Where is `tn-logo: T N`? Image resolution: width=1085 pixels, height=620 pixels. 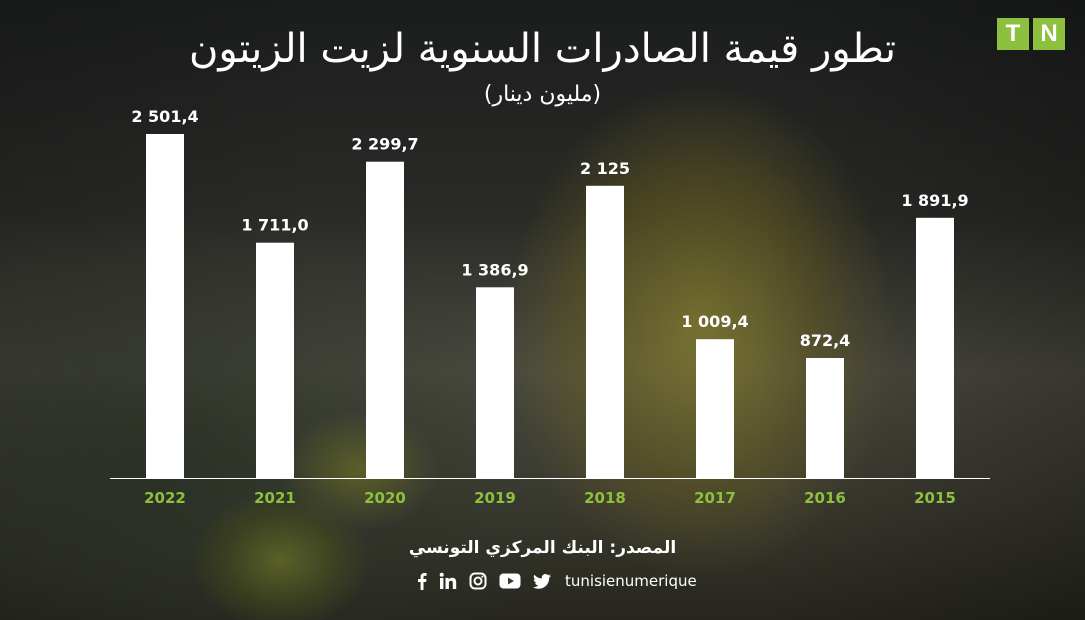
tn-logo: T N is located at coordinates (1031, 34).